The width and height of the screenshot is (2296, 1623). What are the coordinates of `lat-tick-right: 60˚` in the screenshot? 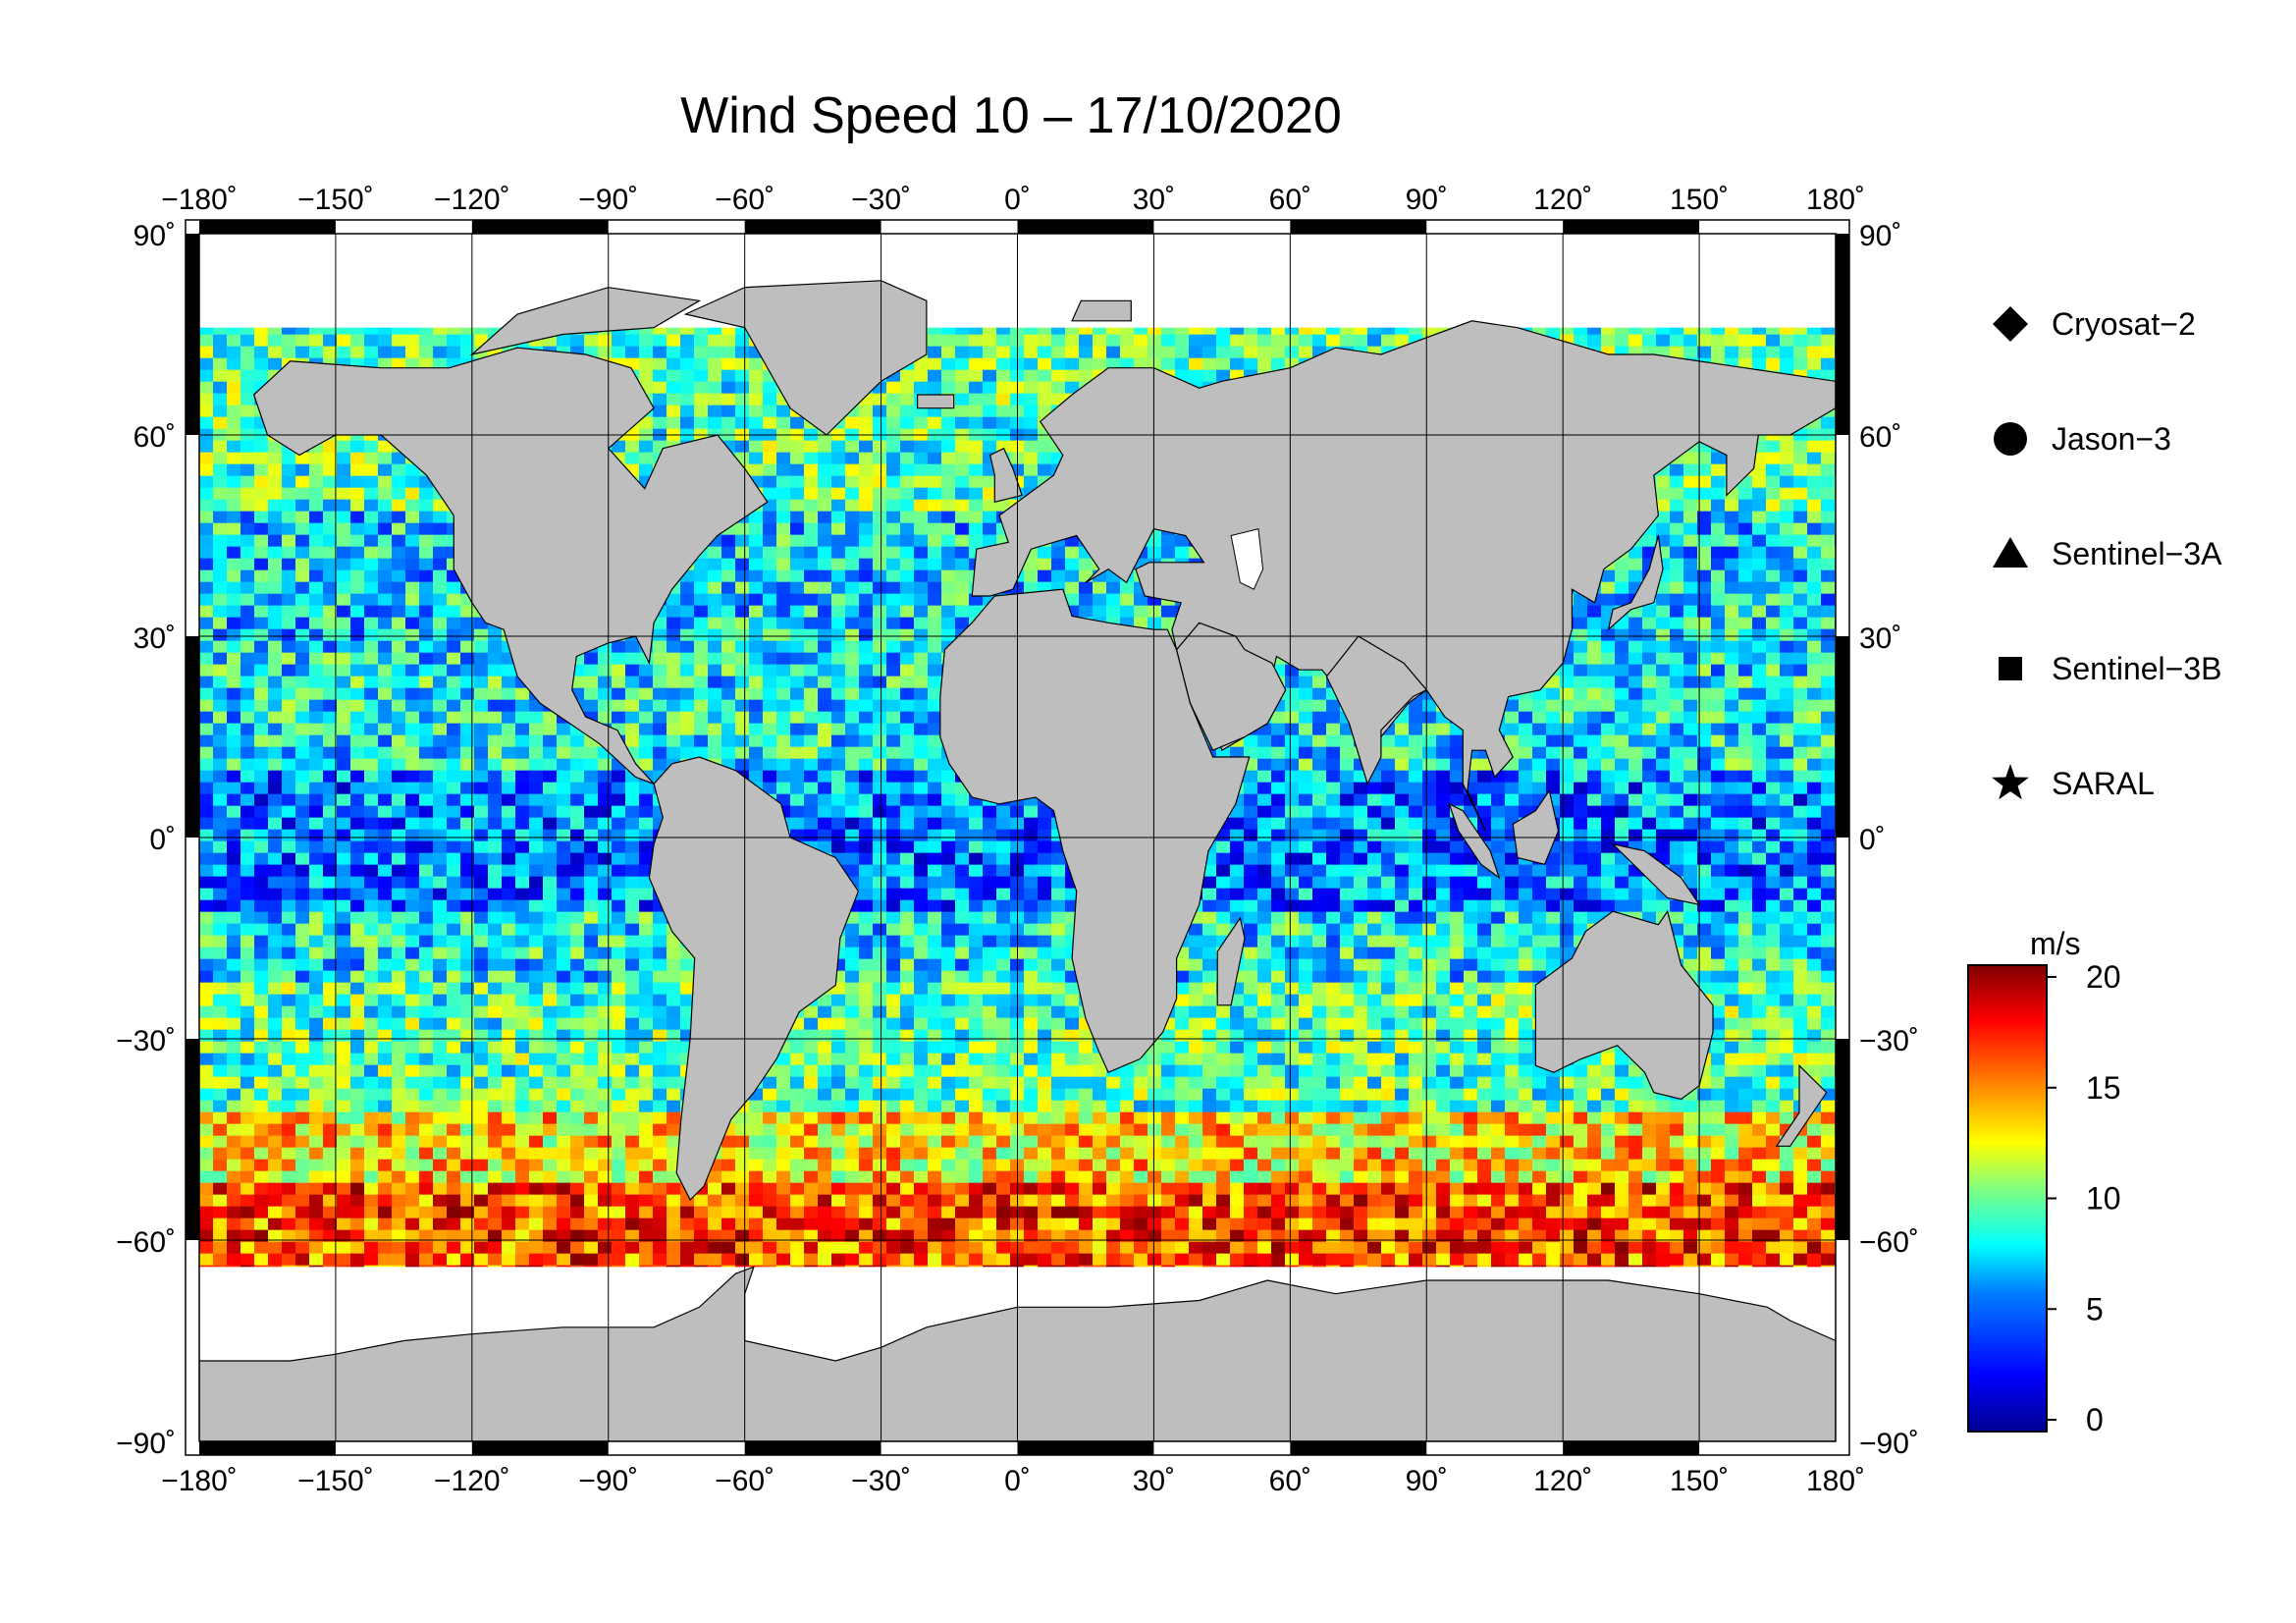 It's located at (1880, 438).